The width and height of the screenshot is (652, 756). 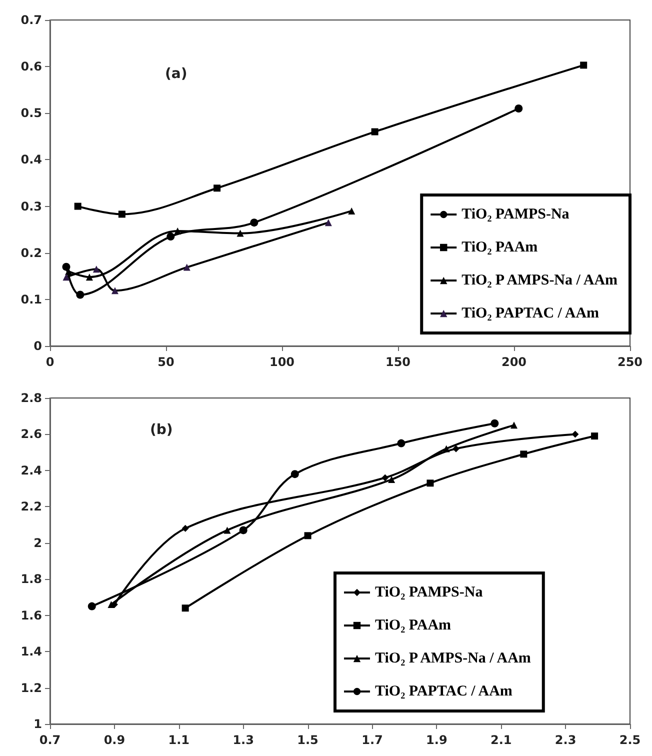 I want to click on x-tick-label: 1.5, so click(x=307, y=740).